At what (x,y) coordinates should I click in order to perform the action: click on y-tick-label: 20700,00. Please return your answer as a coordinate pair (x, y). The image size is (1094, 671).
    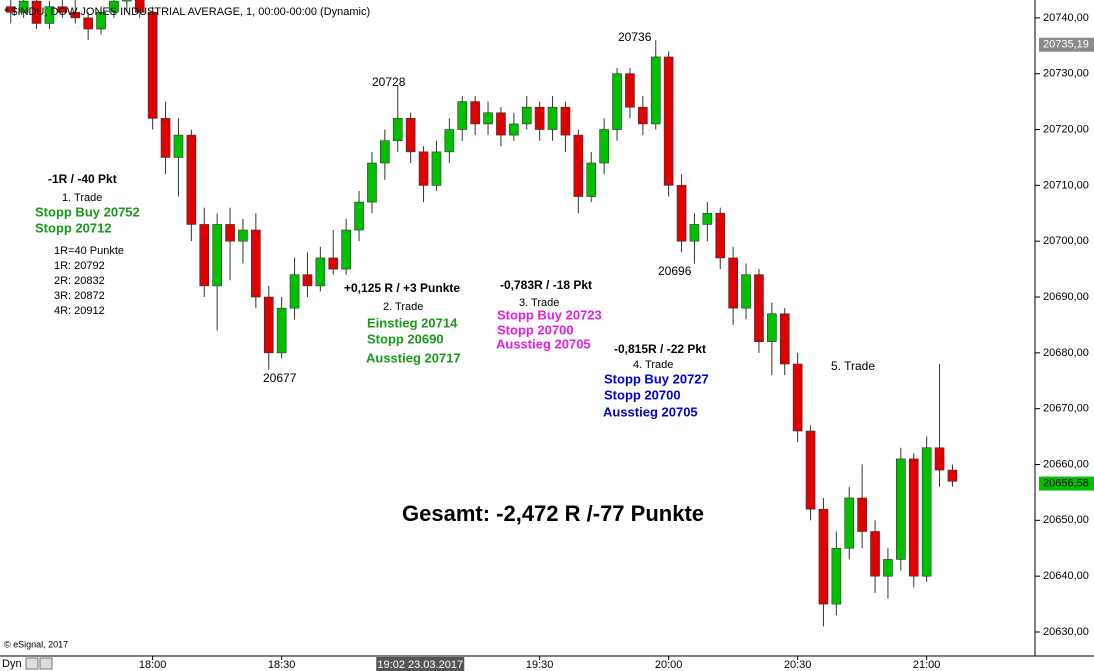
    Looking at the image, I should click on (1066, 241).